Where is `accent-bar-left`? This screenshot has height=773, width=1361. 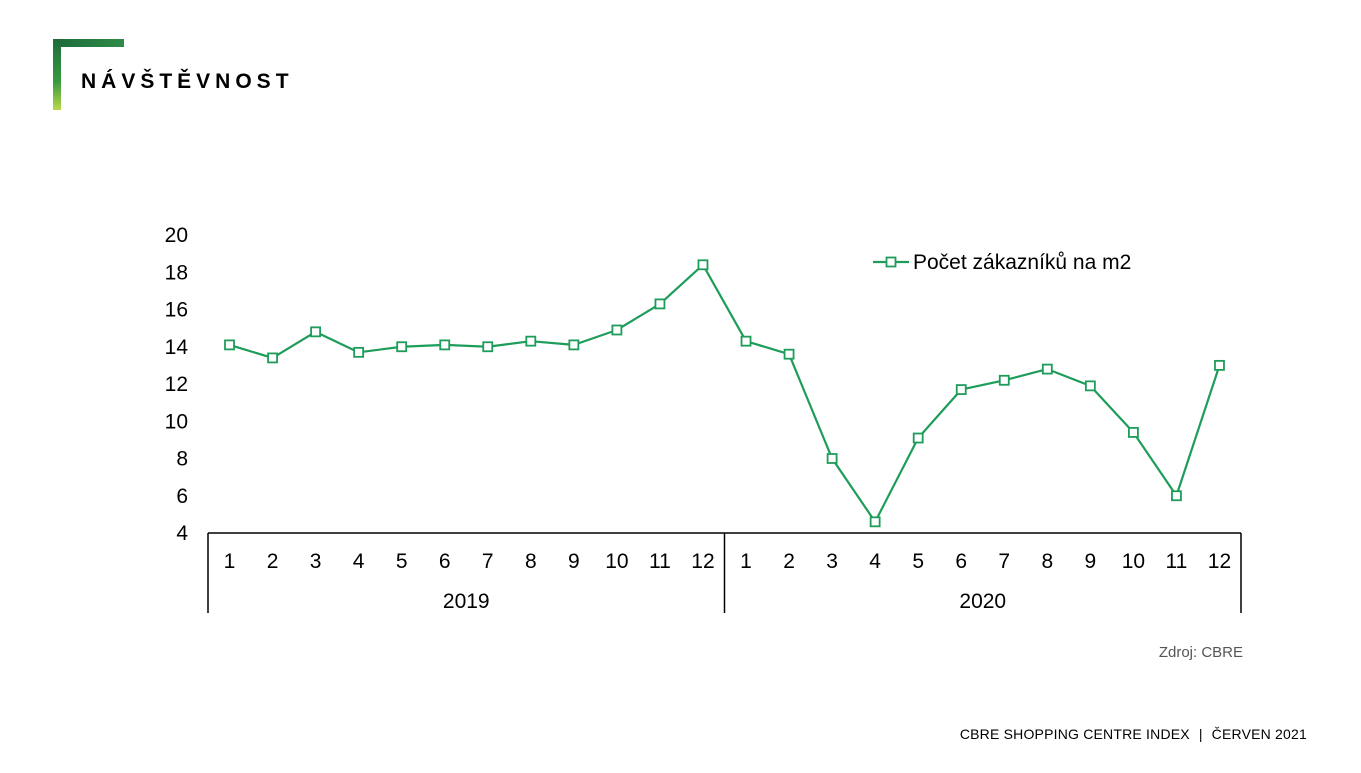 accent-bar-left is located at coordinates (57, 74).